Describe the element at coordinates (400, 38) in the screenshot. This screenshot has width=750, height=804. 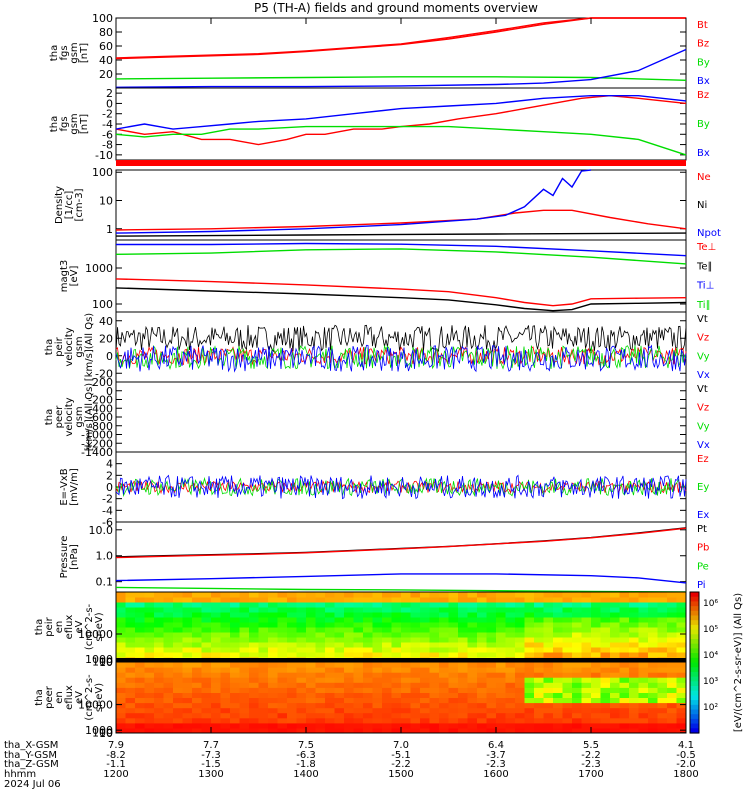
I see `series-Bz` at that location.